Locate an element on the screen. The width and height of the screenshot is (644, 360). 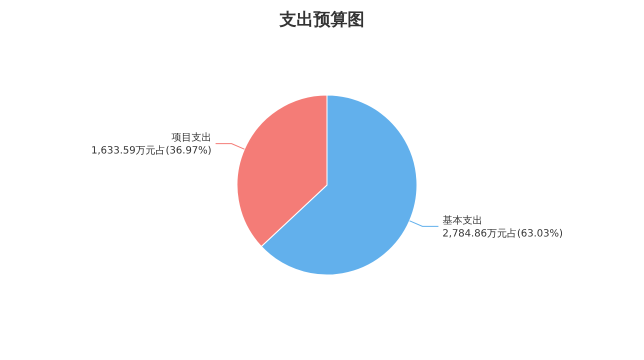
slice-label: 项目支出 is located at coordinates (192, 138).